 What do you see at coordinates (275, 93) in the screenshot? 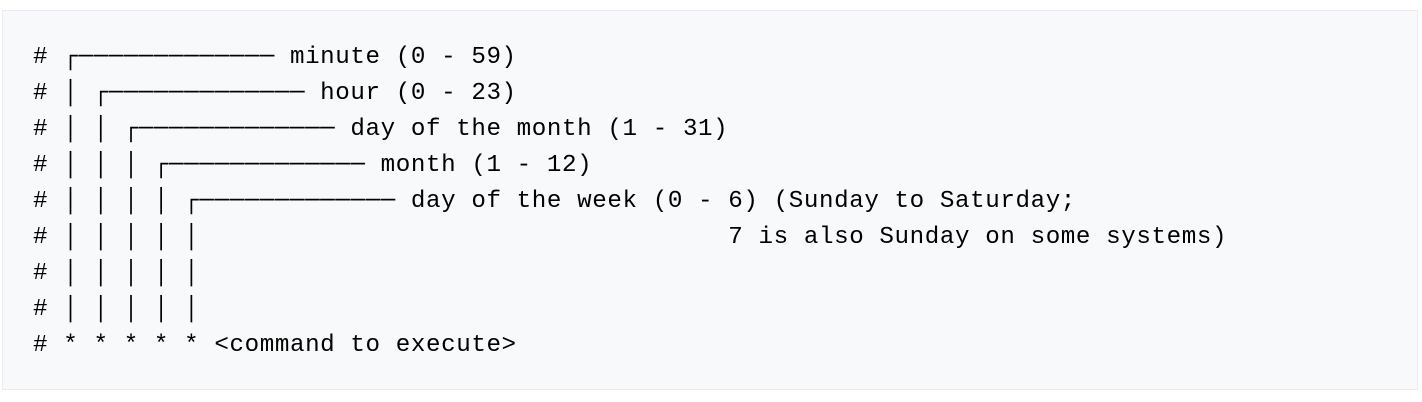
I see `code-line-hour: # │ ┌───────────── hour (0 - 23)` at bounding box center [275, 93].